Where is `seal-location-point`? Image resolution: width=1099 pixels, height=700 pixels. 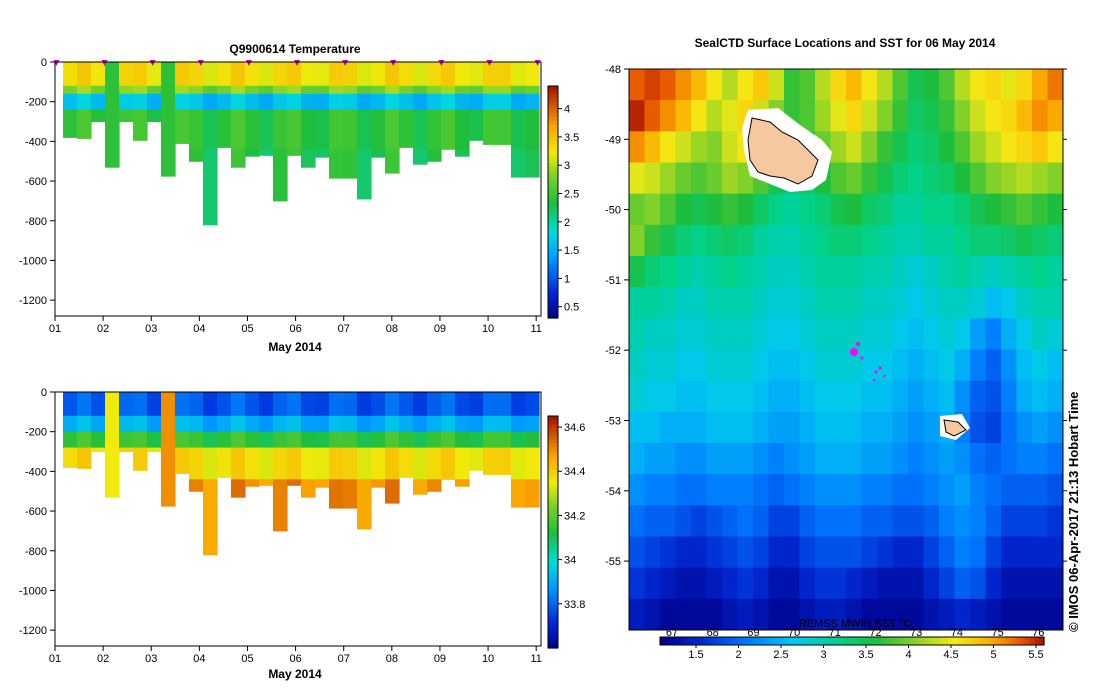 seal-location-point is located at coordinates (876, 372).